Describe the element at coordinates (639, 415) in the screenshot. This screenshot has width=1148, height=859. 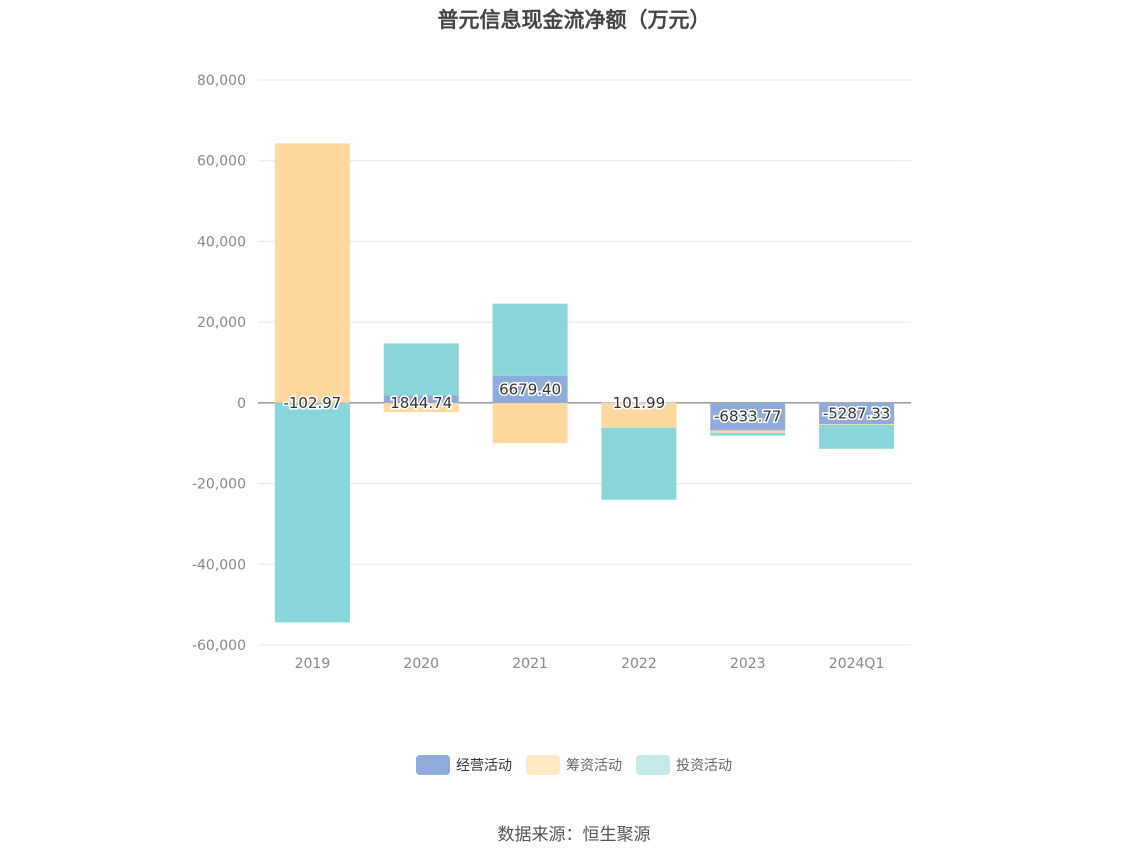
I see `bar-financing-2022` at that location.